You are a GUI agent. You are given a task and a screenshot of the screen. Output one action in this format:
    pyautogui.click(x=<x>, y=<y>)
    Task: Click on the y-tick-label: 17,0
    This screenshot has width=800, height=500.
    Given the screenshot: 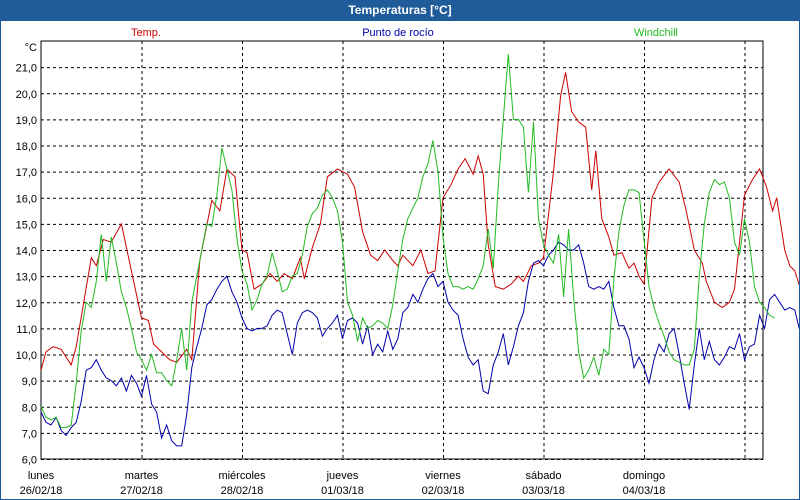 What is the action you would take?
    pyautogui.click(x=26, y=173)
    